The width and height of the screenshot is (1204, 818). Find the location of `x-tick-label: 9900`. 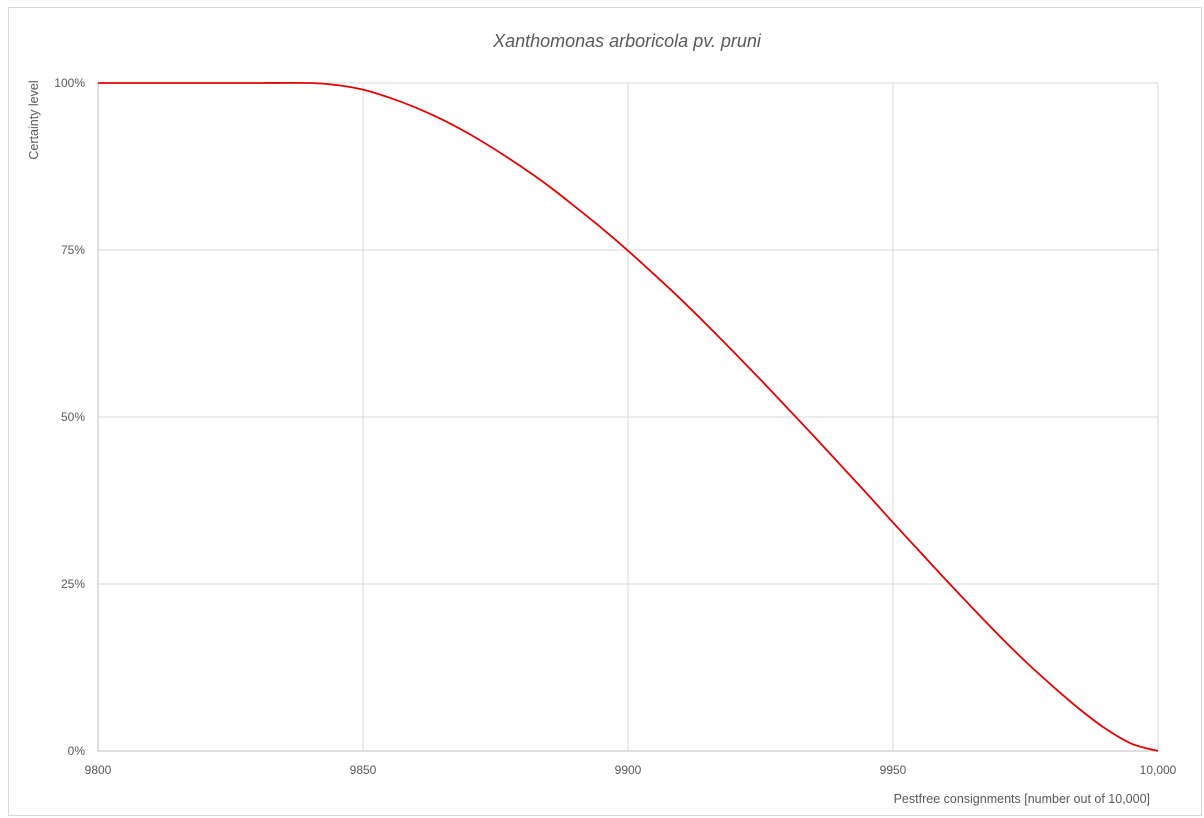

x-tick-label: 9900 is located at coordinates (628, 770).